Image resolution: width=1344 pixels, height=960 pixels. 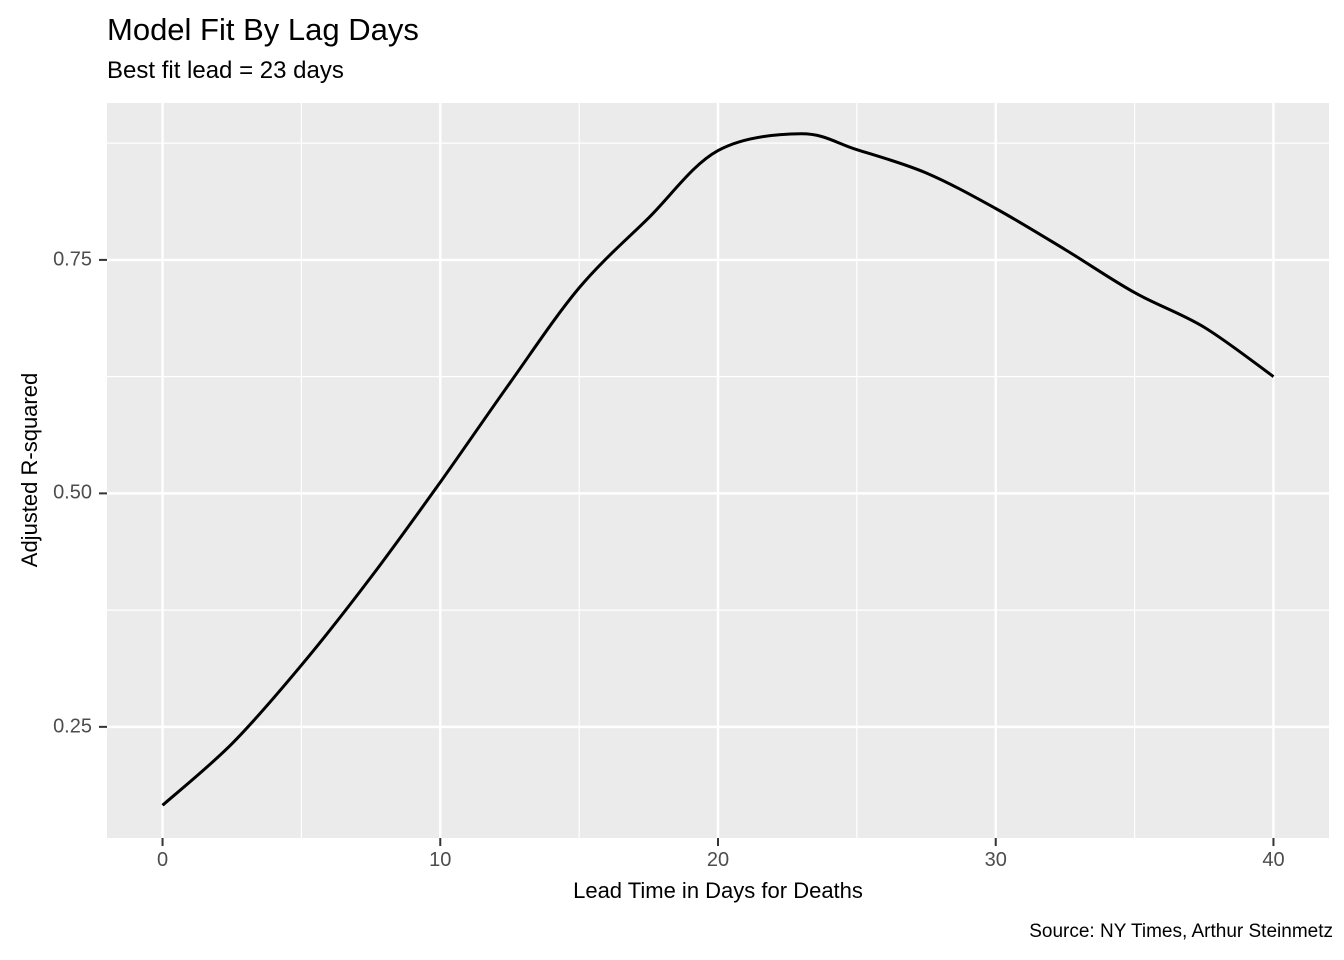 What do you see at coordinates (225, 70) in the screenshot?
I see `chart-subtitle: Best fit lead = 23 days` at bounding box center [225, 70].